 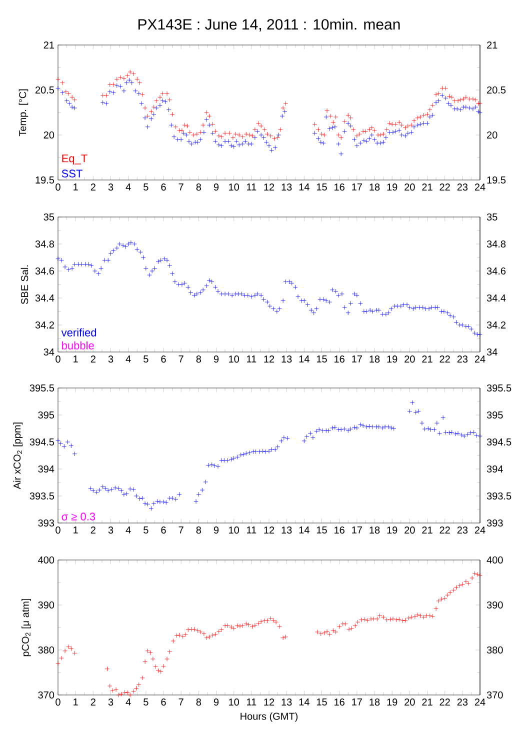 What do you see at coordinates (492, 352) in the screenshot?
I see `y2-tick-label: 34` at bounding box center [492, 352].